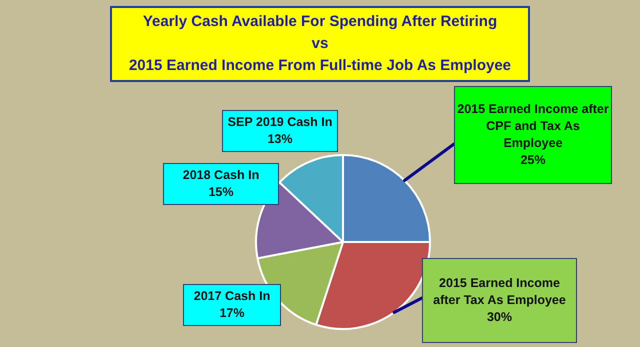 This screenshot has width=640, height=347. What do you see at coordinates (320, 44) in the screenshot?
I see `chart-title: Yearly Cash Available For Spending After Retiring vs 2015 Earned Income From Full-time Job As Employee` at bounding box center [320, 44].